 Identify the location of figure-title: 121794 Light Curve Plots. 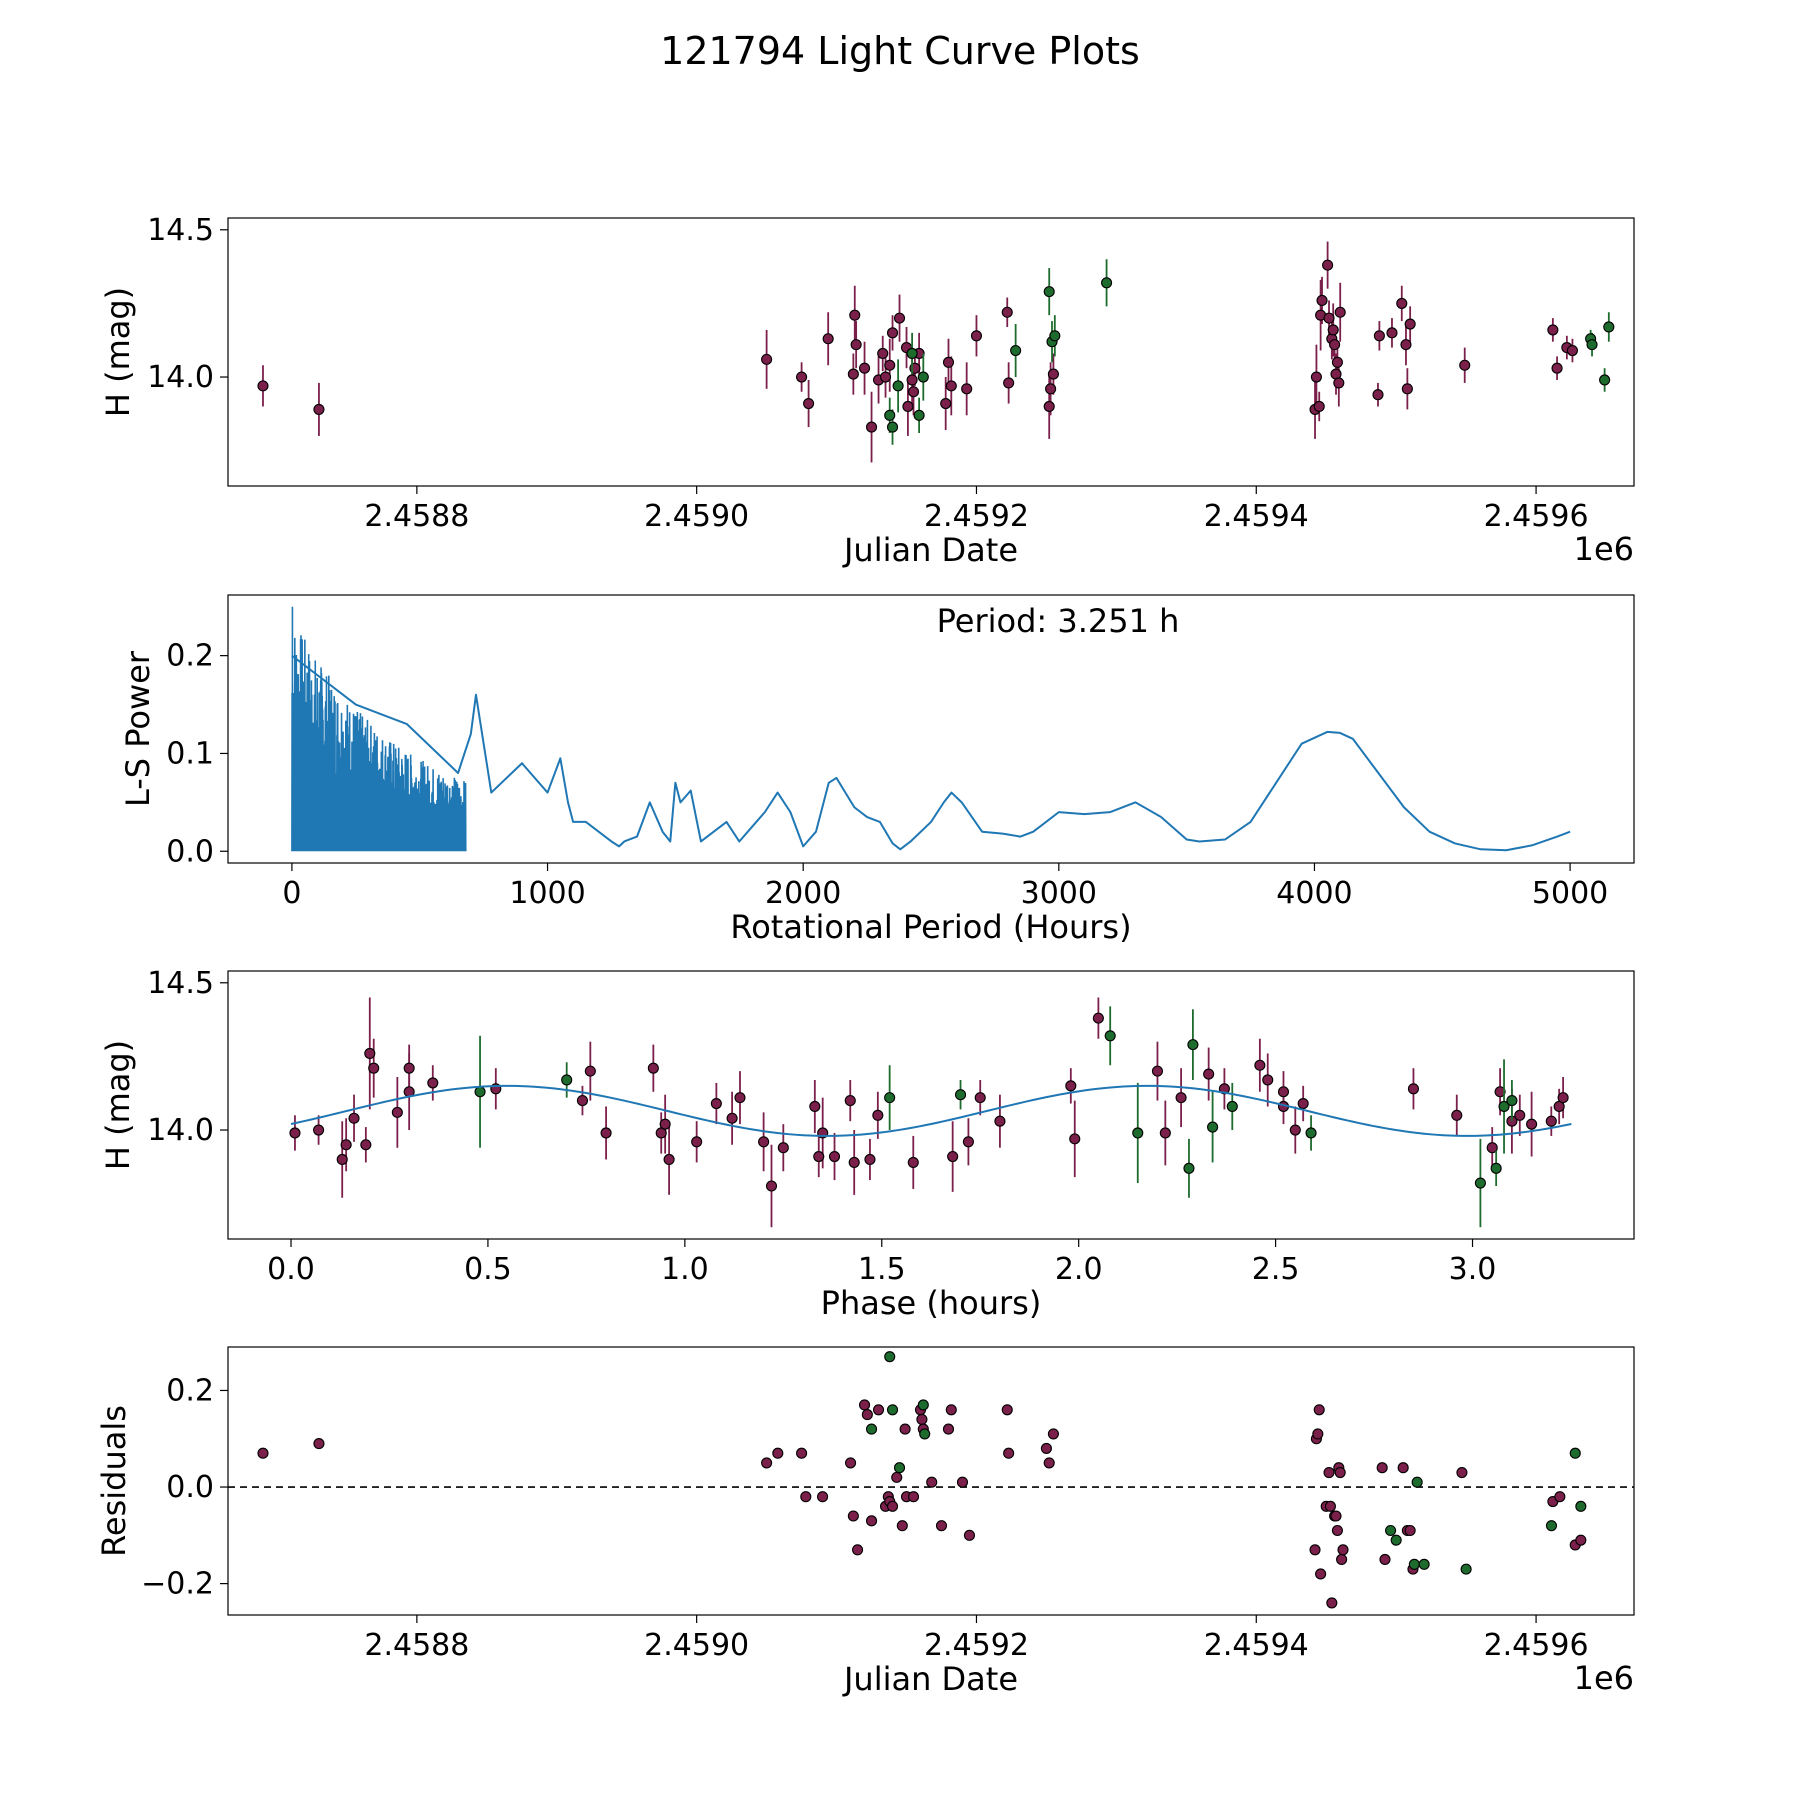
(900, 51).